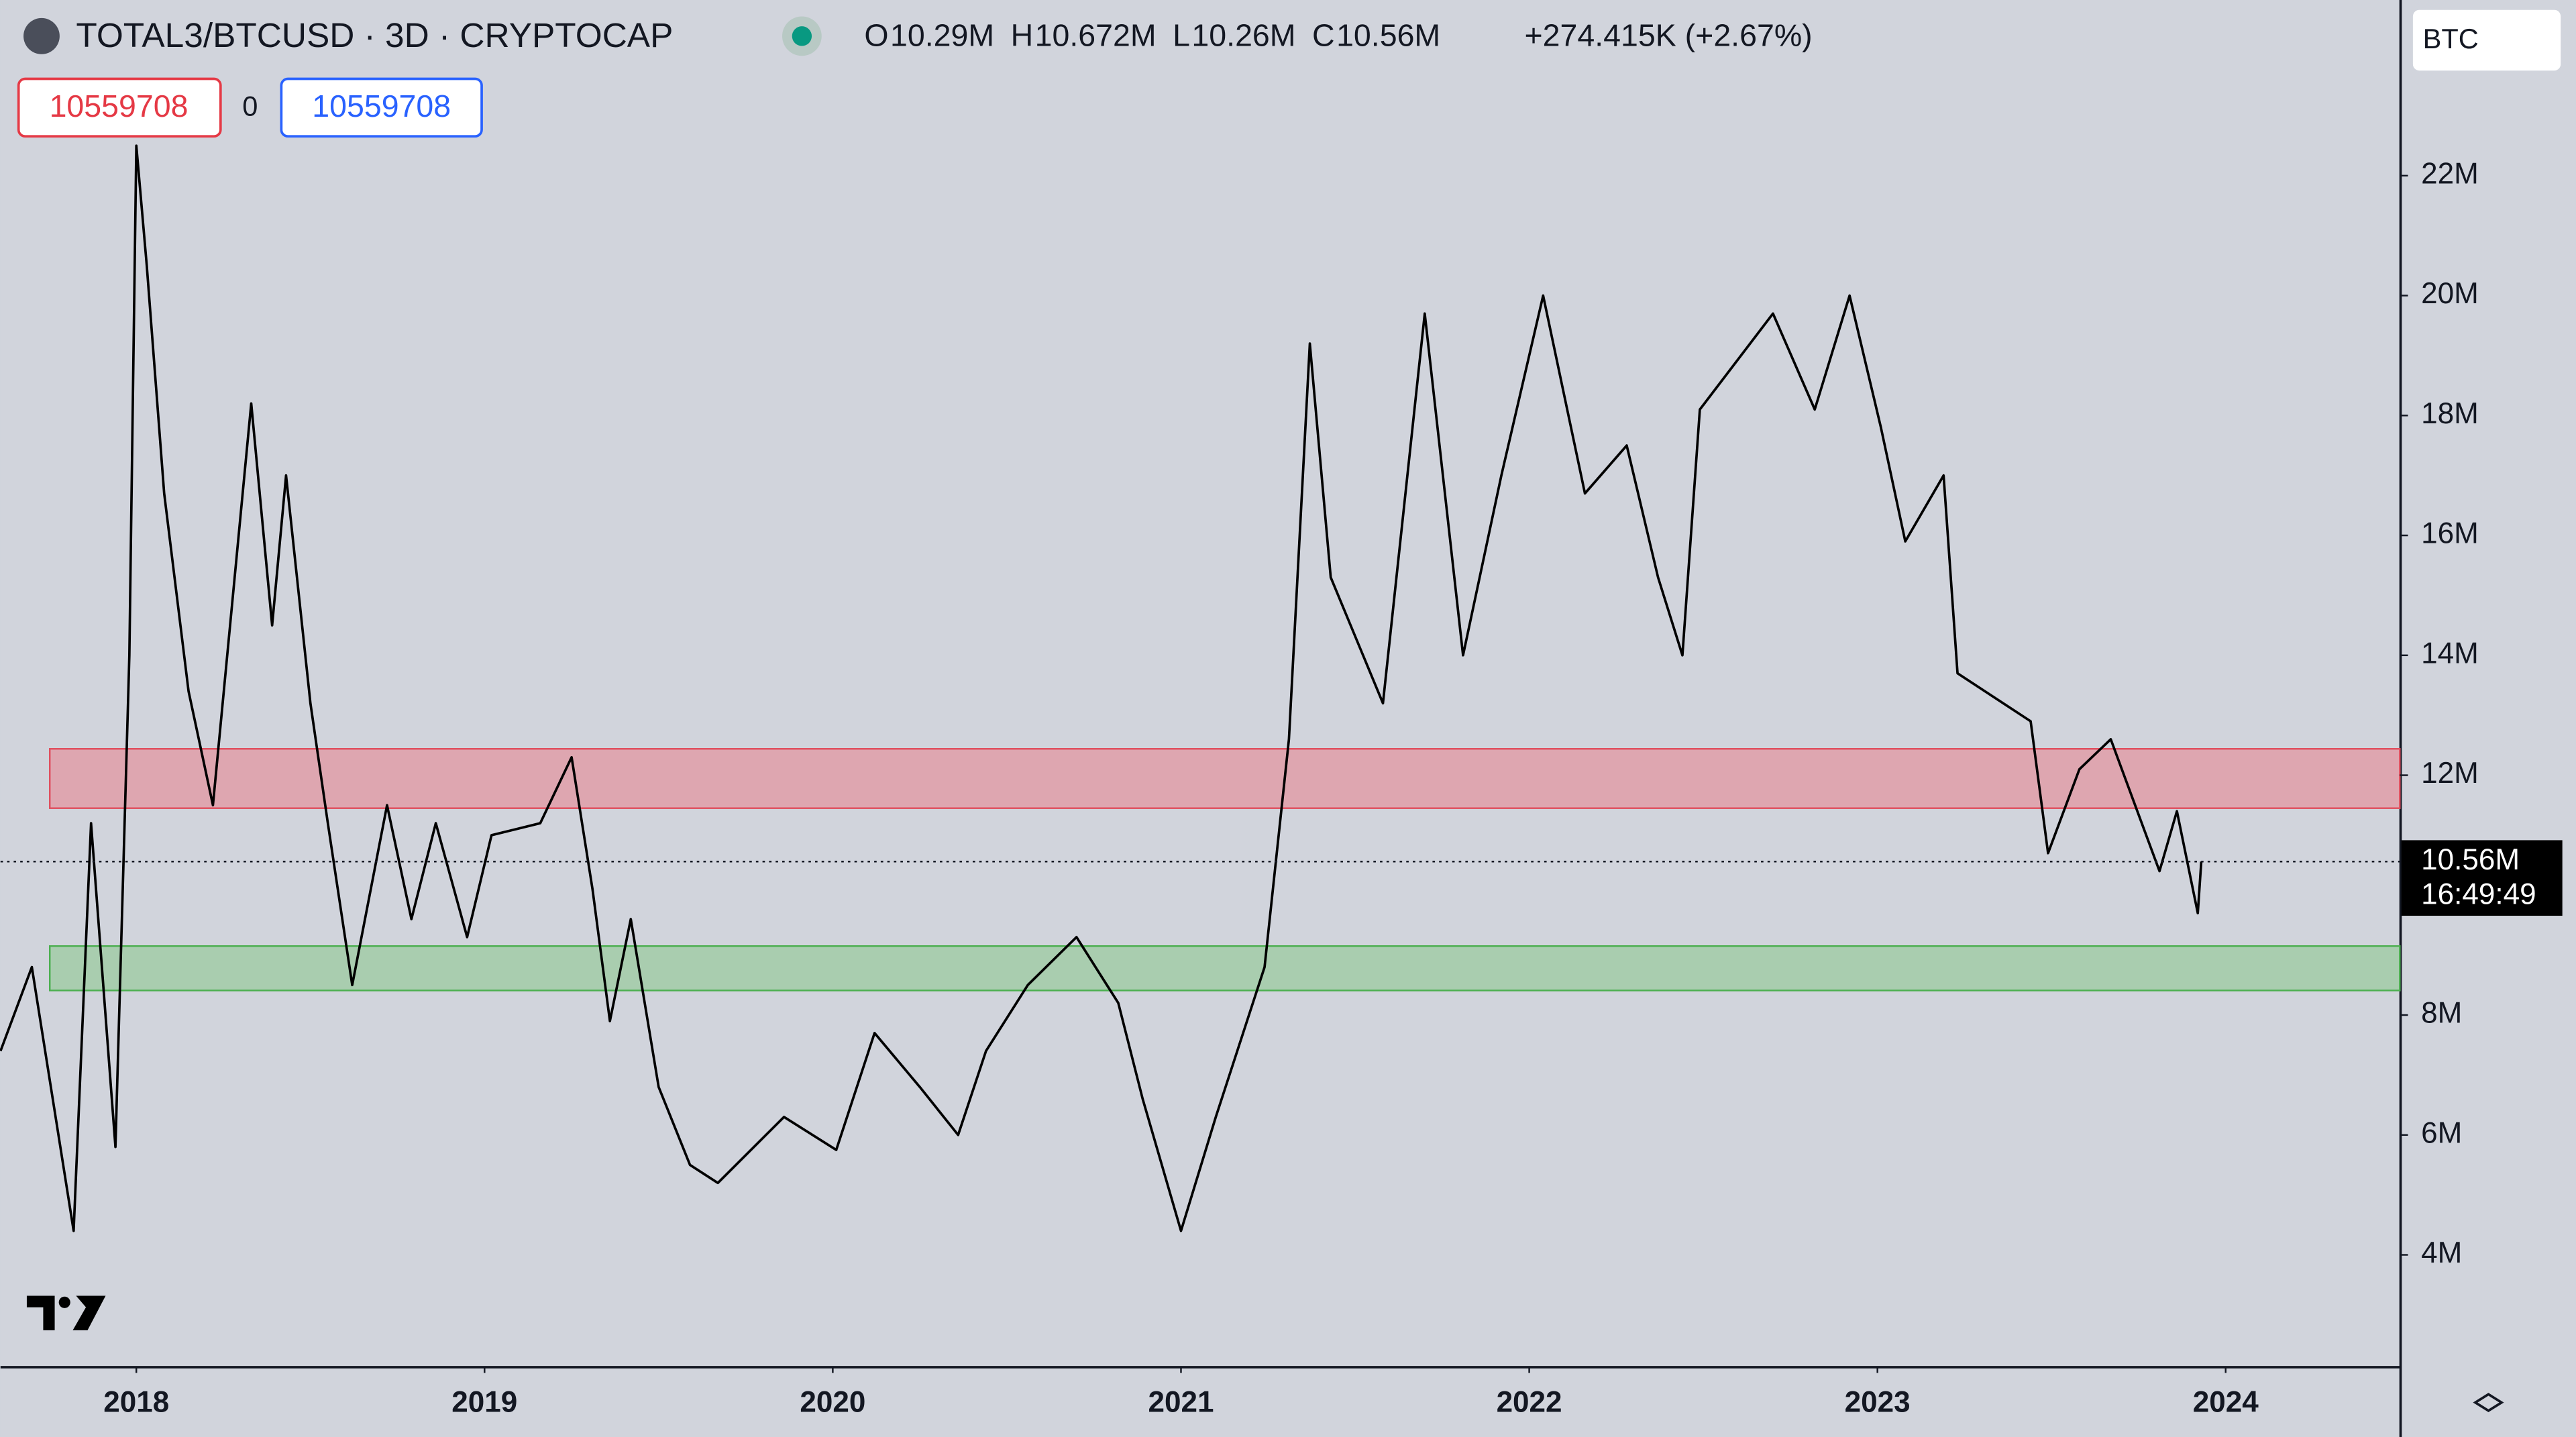 The width and height of the screenshot is (2576, 1437). I want to click on countdown: 16:49:49, so click(2478, 893).